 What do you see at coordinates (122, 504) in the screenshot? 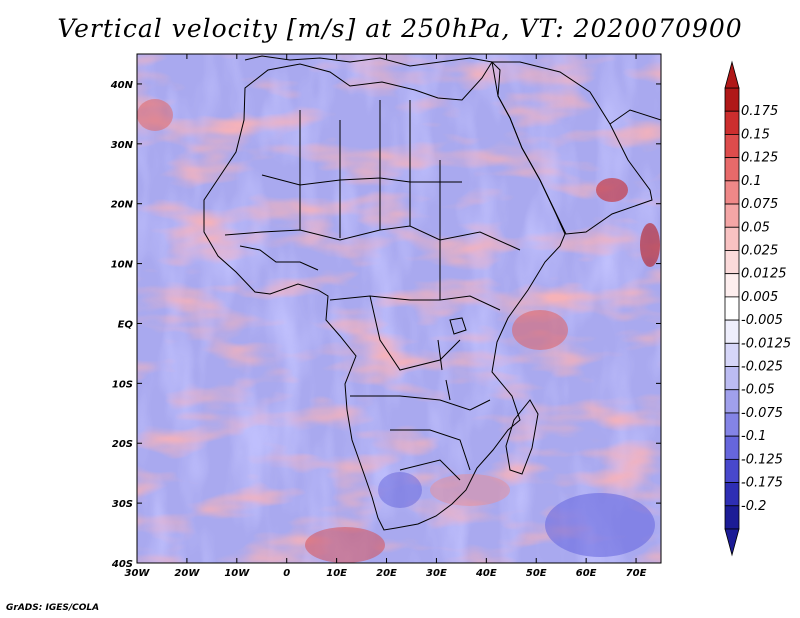
I see `lat-tick-label: 30S` at bounding box center [122, 504].